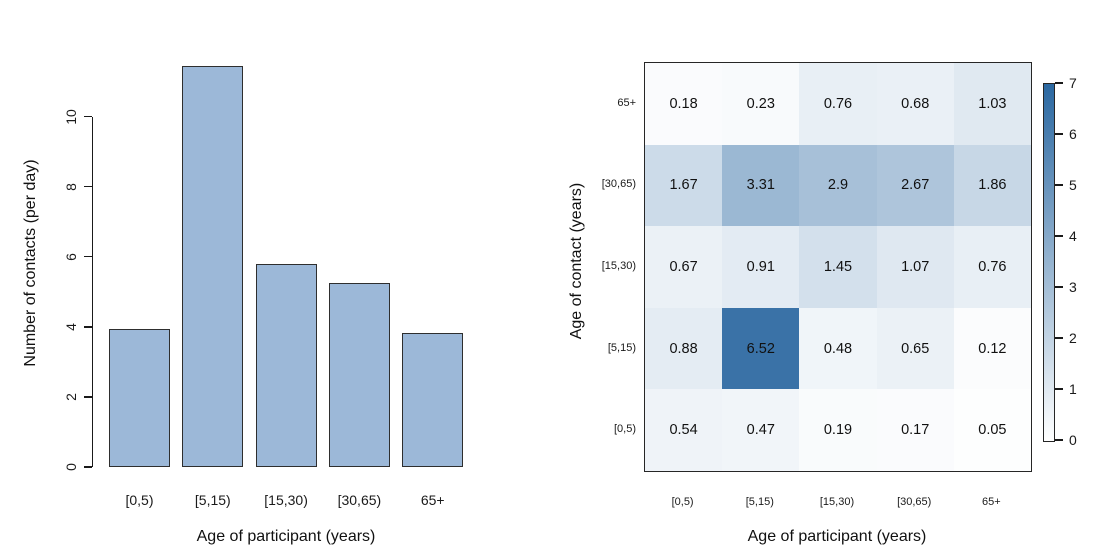  Describe the element at coordinates (992, 104) in the screenshot. I see `heatmap-cell: 1.03` at that location.